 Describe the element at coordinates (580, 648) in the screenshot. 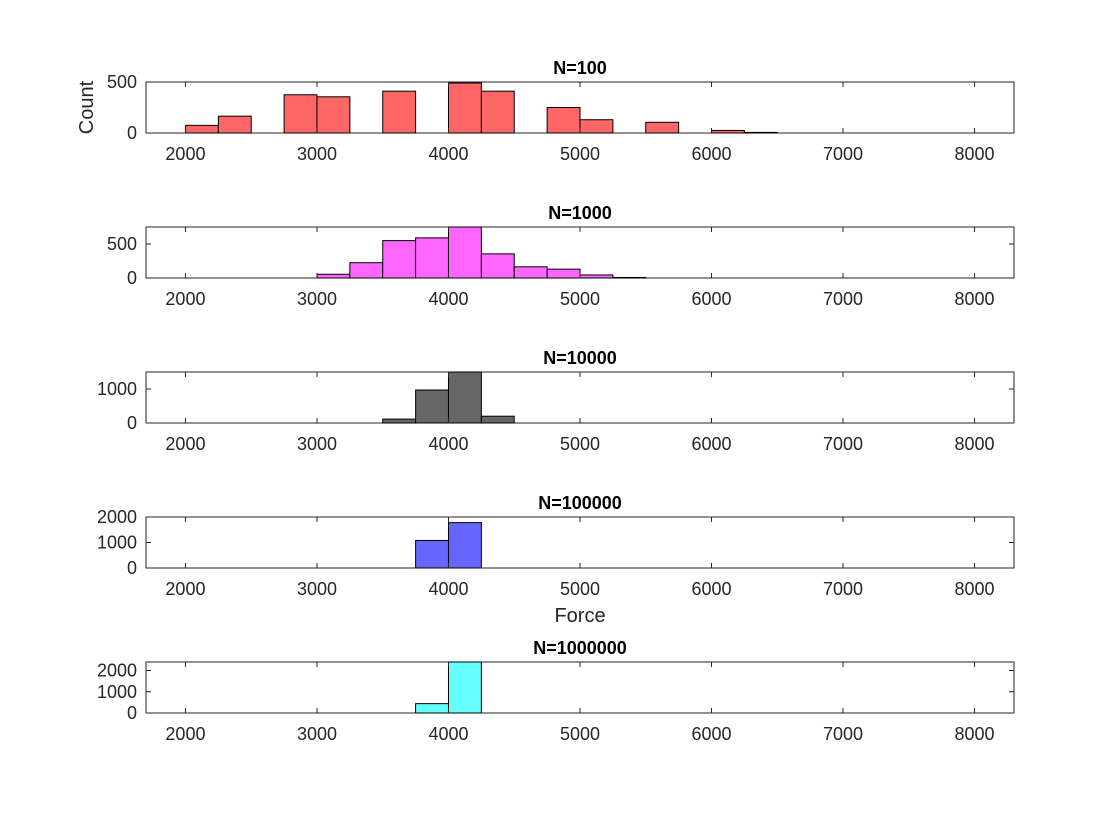

I see `panel-title: N=1000000` at that location.